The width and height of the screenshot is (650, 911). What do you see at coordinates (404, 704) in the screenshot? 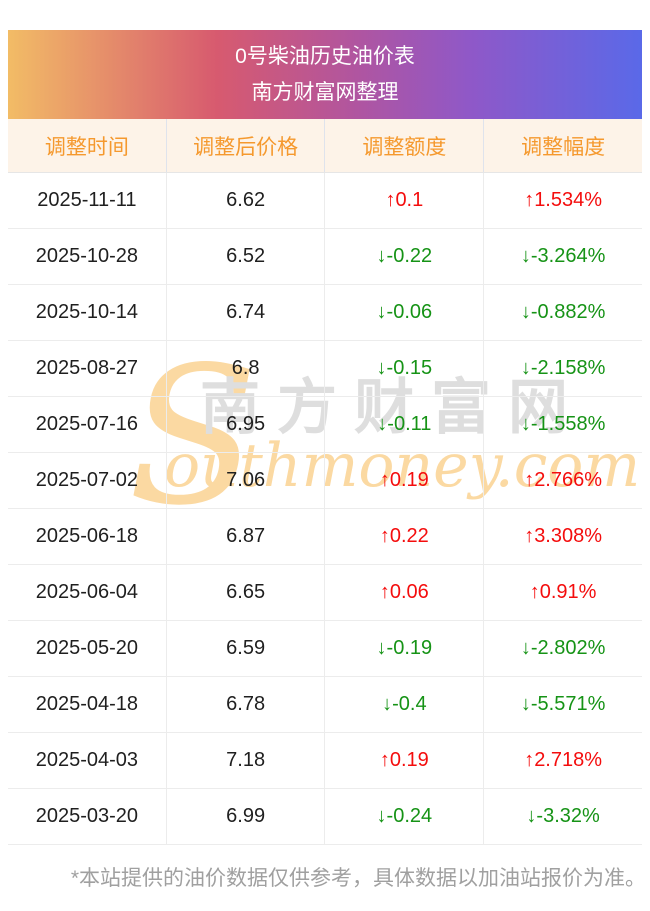
I see `cell-change: ↓-0.4` at bounding box center [404, 704].